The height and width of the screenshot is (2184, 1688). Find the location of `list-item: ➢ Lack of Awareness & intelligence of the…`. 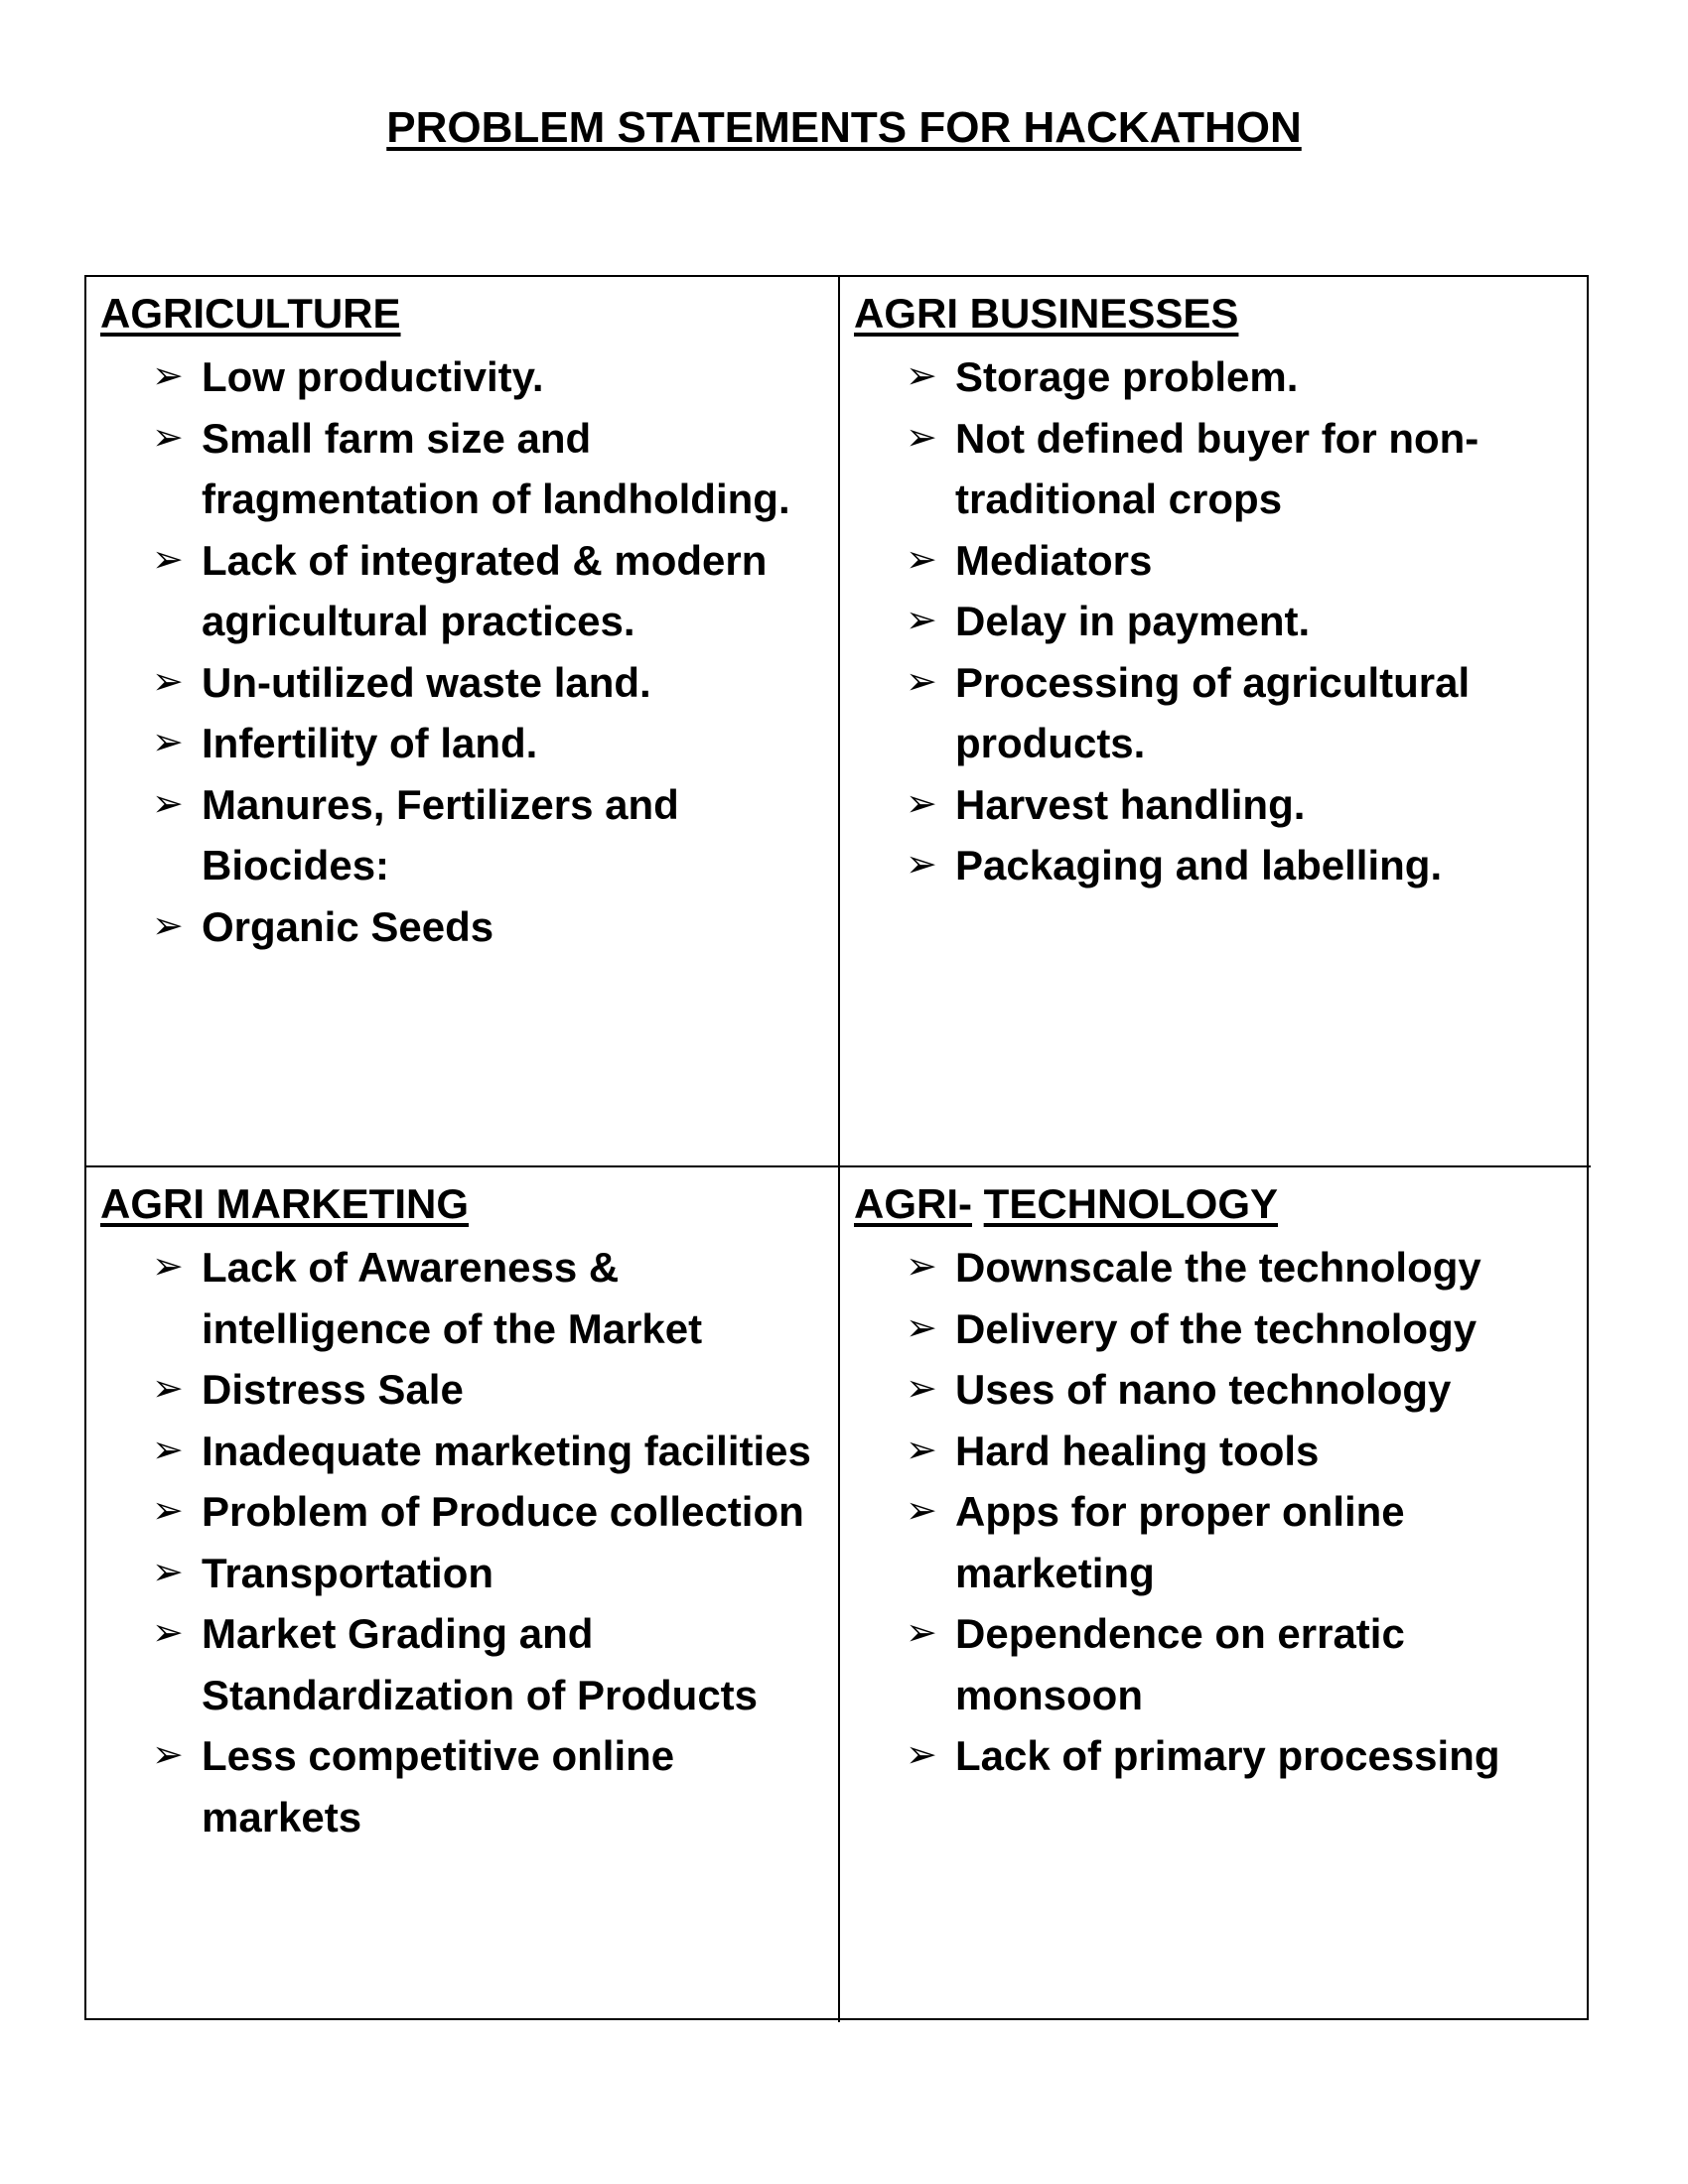

list-item: ➢ Lack of Awareness & intelligence of the… is located at coordinates (463, 1298).